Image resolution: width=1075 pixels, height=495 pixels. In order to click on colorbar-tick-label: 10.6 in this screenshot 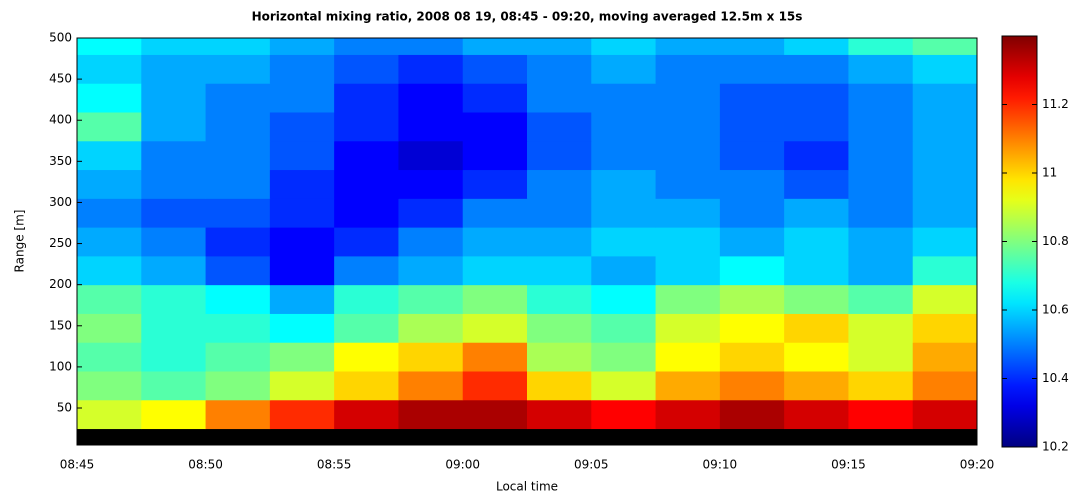, I will do `click(1055, 310)`.